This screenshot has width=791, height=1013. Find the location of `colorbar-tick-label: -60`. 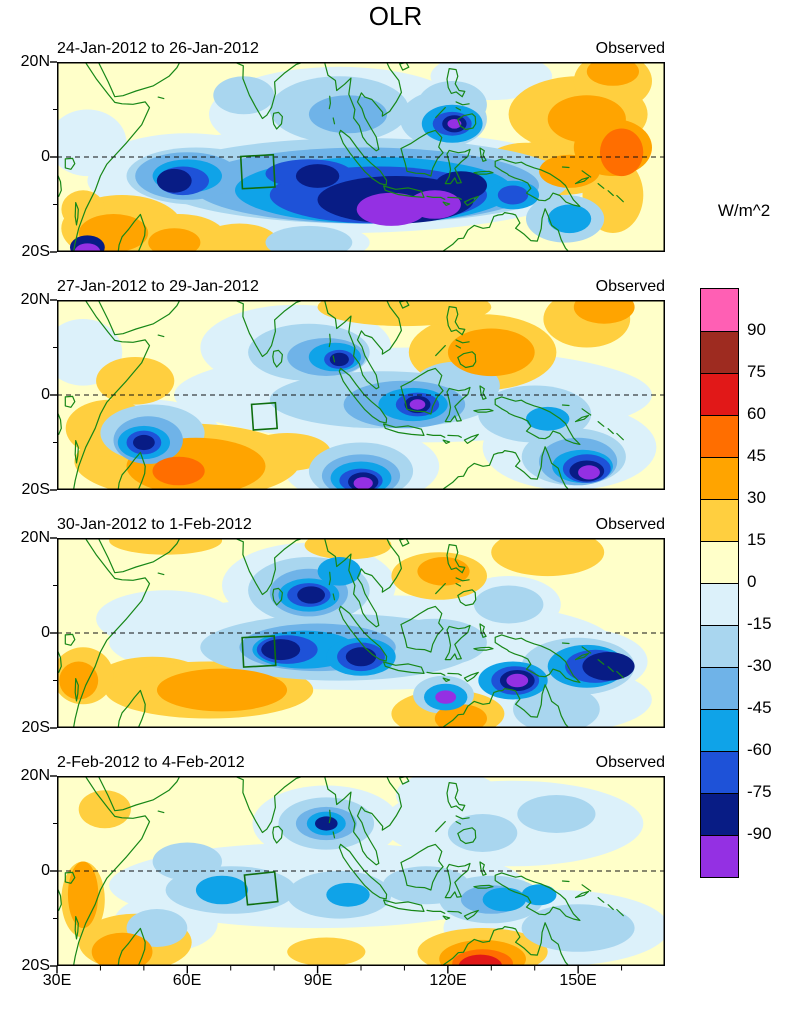

colorbar-tick-label: -60 is located at coordinates (759, 749).